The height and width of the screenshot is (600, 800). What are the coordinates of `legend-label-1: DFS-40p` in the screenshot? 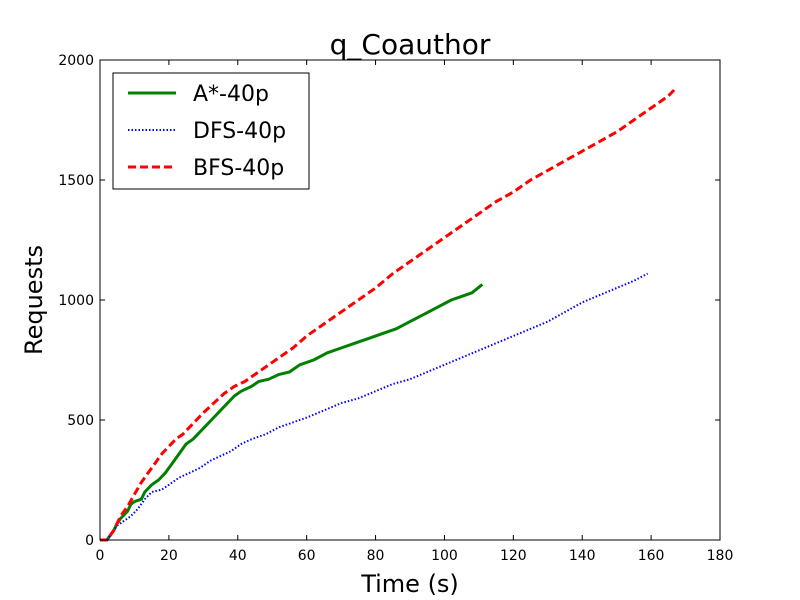 It's located at (239, 131).